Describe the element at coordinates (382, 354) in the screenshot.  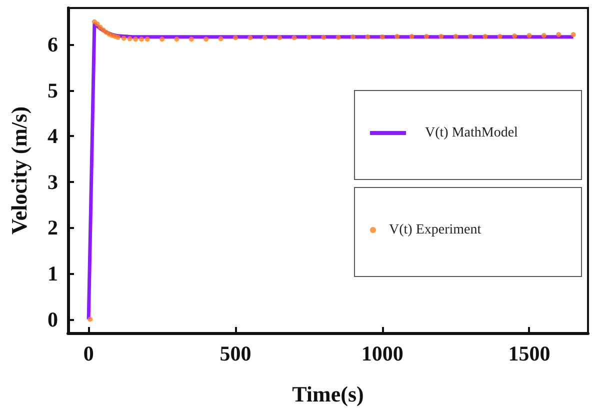
I see `x-tick-label: 1000` at that location.